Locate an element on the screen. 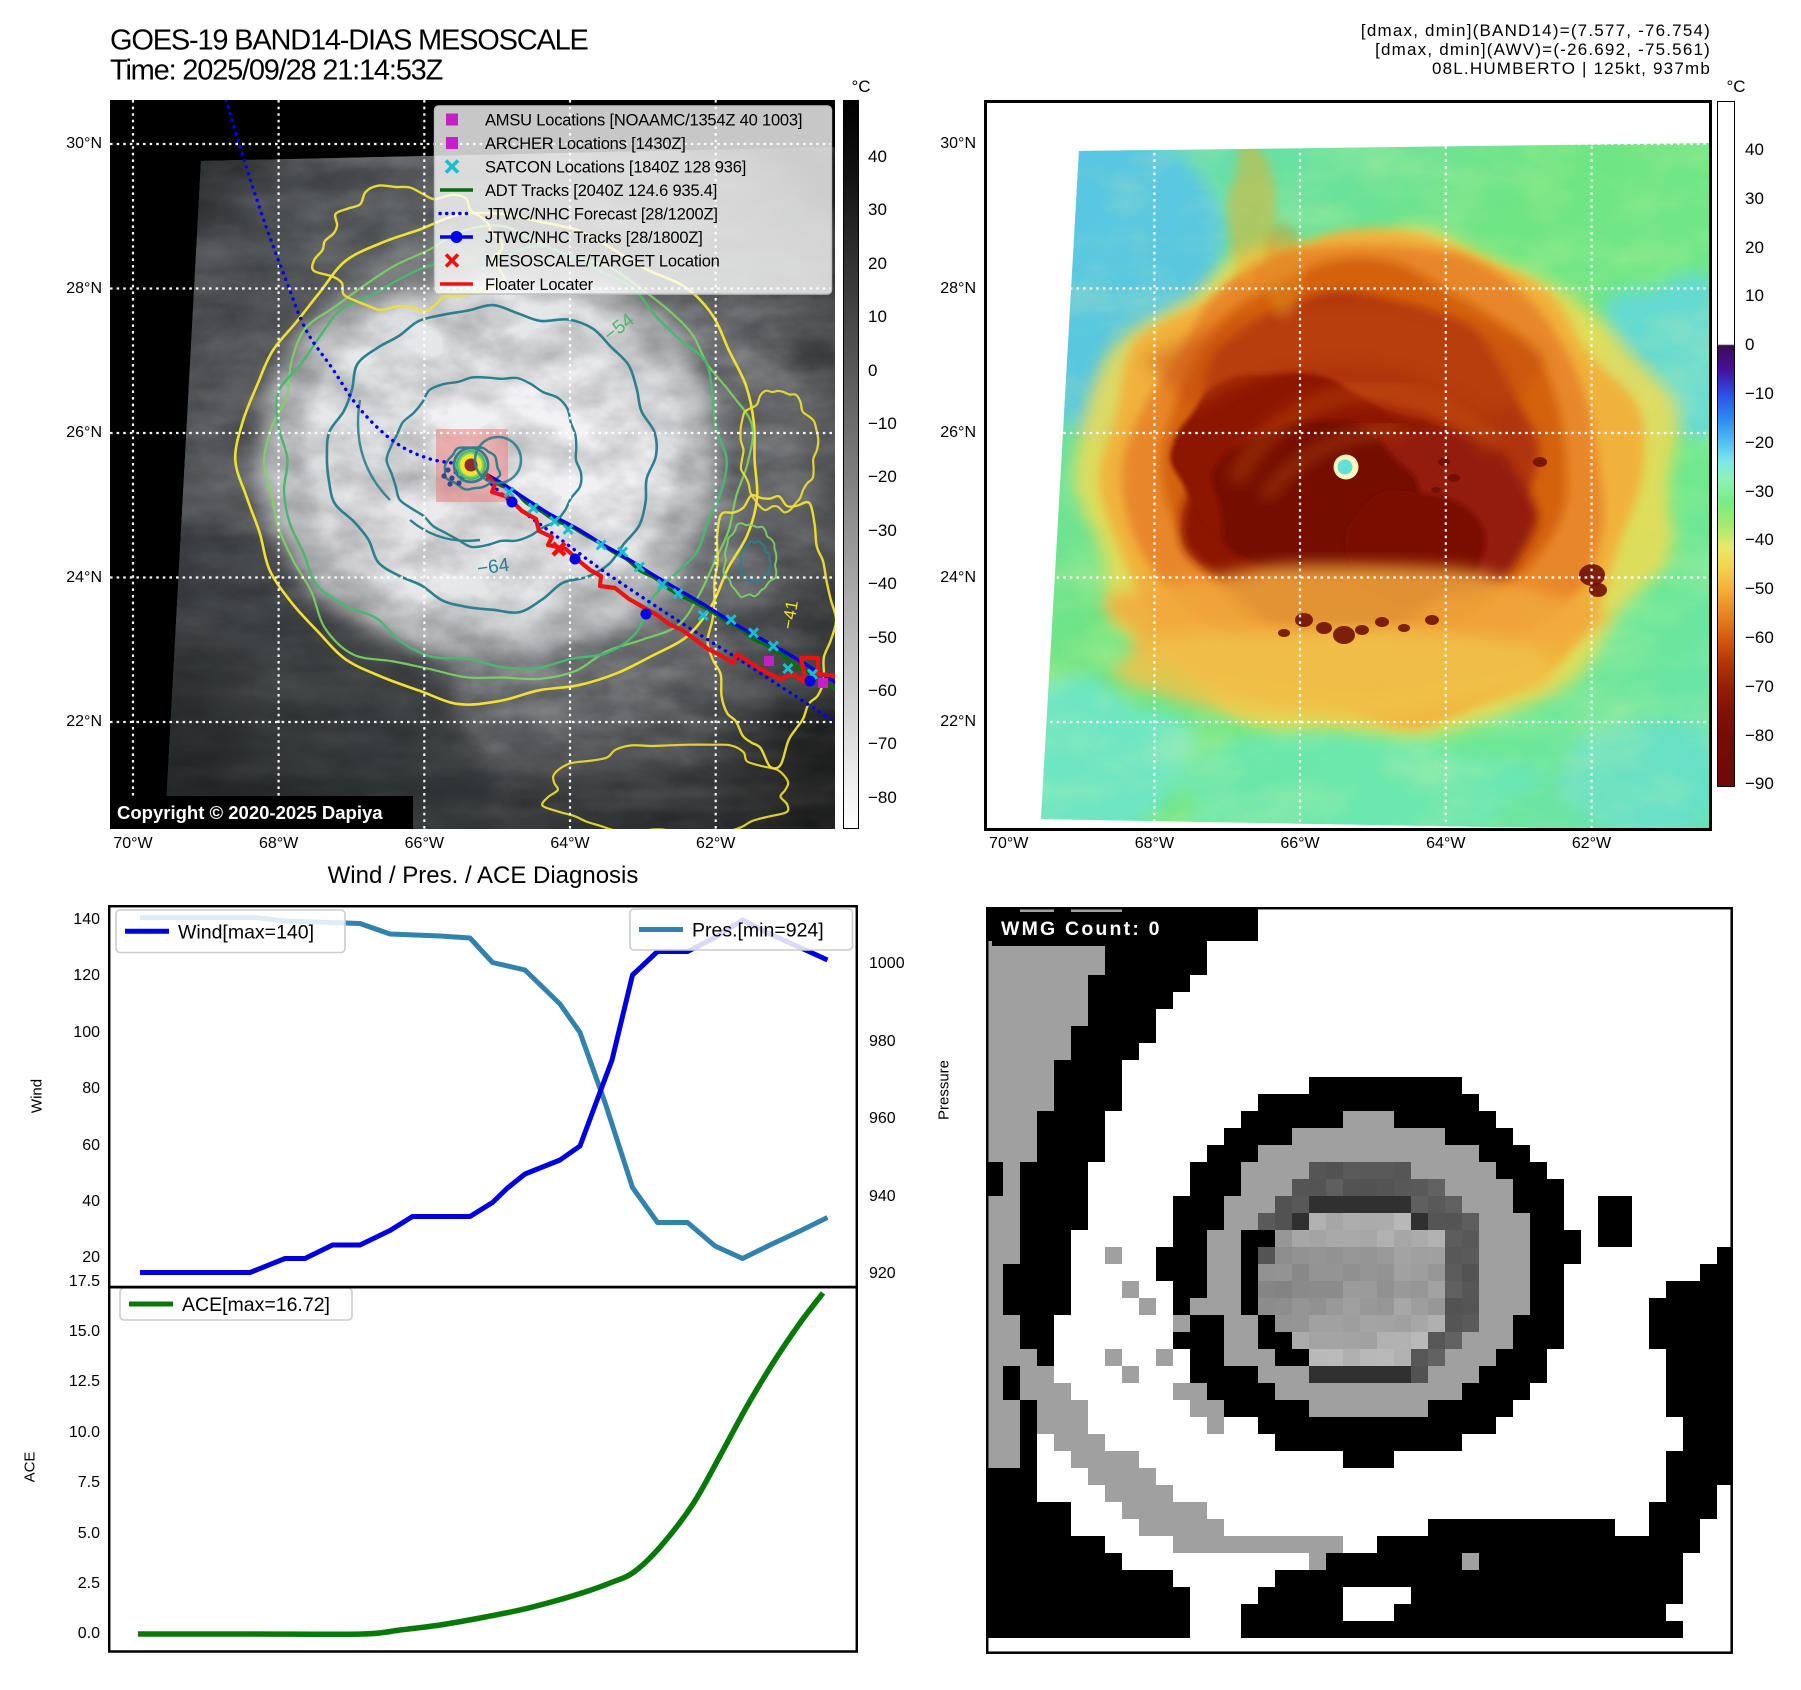 Image resolution: width=1801 pixels, height=1690 pixels. svg-text: Pres.[min=924] is located at coordinates (758, 931).